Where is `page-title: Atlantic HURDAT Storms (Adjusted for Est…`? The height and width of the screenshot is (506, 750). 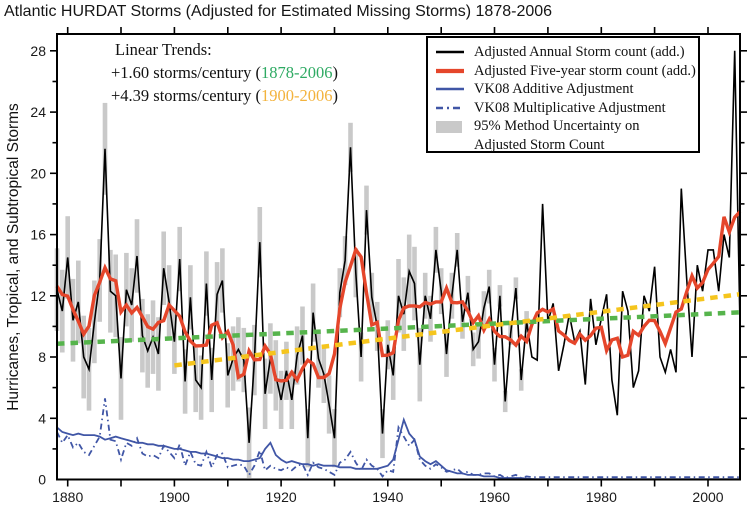
page-title: Atlantic HURDAT Storms (Adjusted for Est… is located at coordinates (278, 11).